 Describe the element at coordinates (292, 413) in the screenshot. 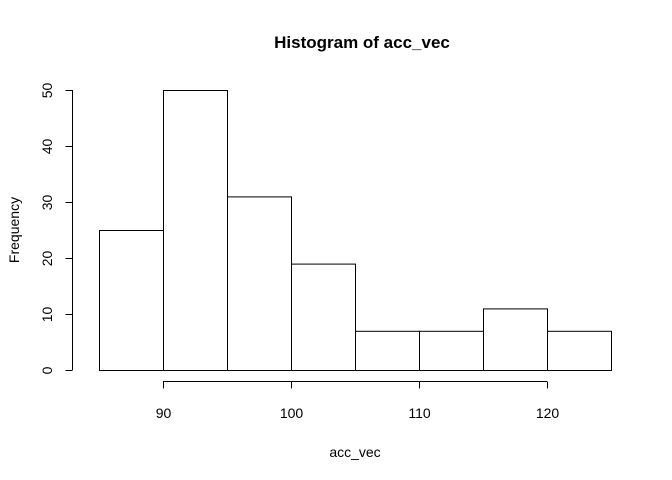

I see `x-tick-label-100: 100` at that location.